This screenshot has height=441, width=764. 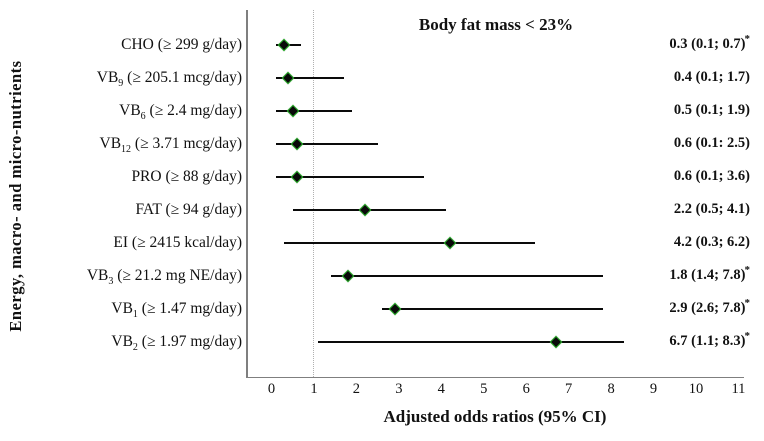 What do you see at coordinates (188, 209) in the screenshot?
I see `row-label: FAT (≥ 94 g/day)` at bounding box center [188, 209].